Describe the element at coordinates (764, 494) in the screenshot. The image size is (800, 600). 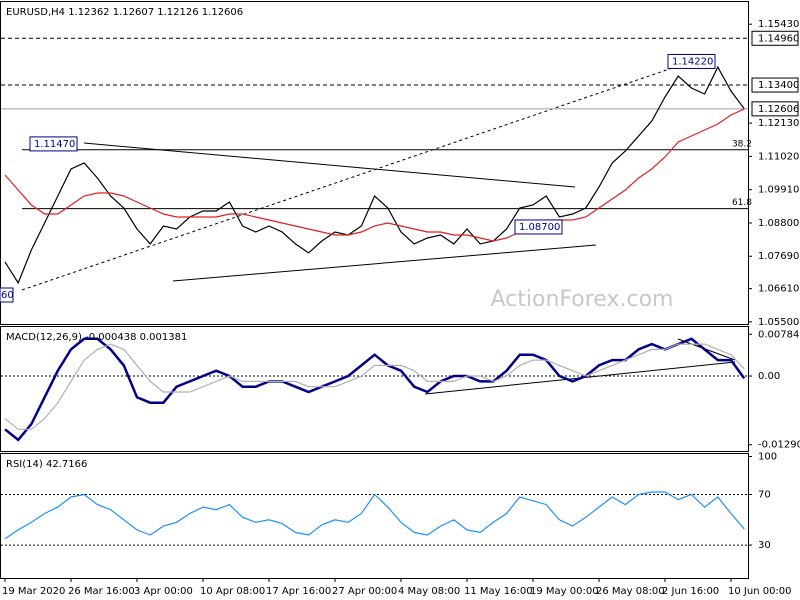
I see `y-tick-label: 70` at that location.